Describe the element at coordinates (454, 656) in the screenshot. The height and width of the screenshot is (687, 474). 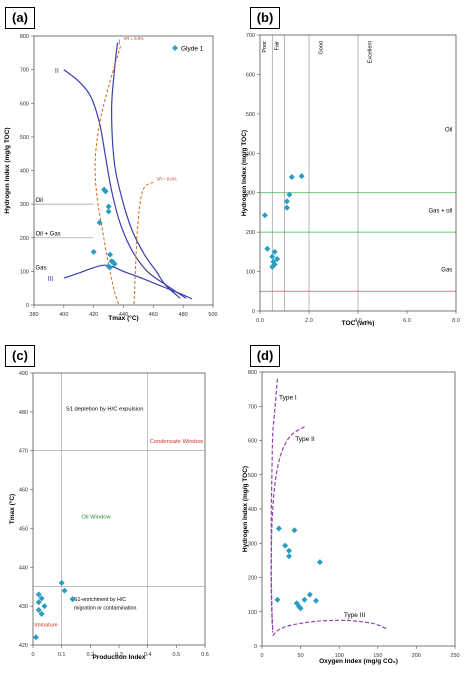
I see `d-x-tick-label: 250` at that location.